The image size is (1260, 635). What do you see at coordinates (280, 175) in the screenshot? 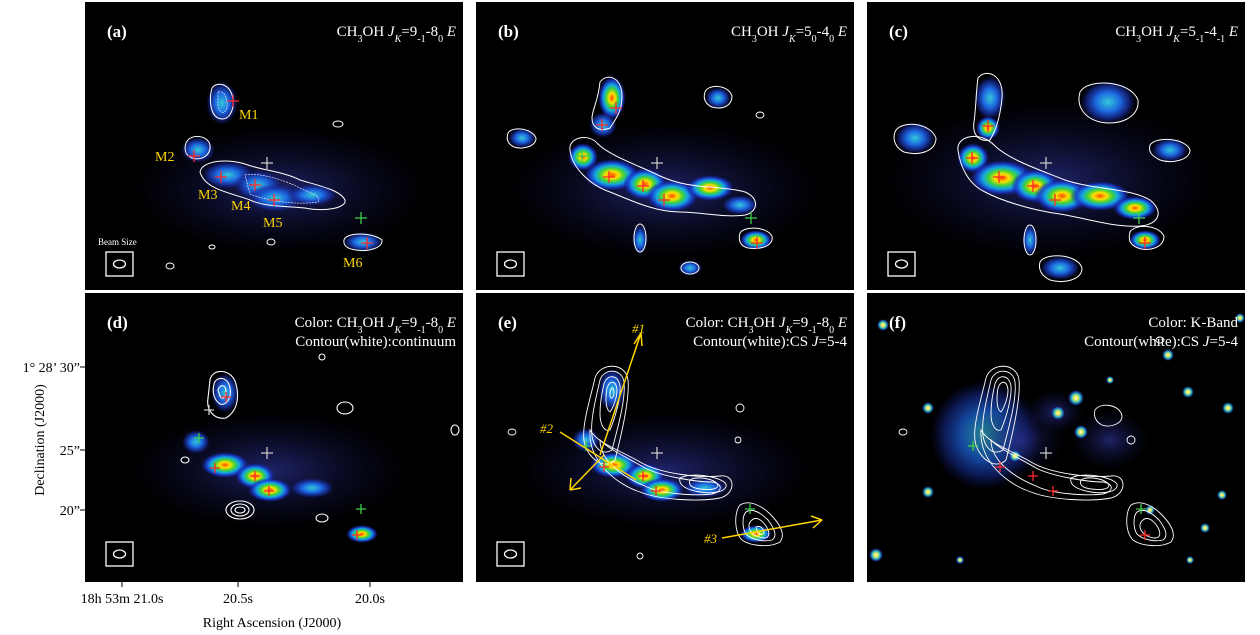
I see `panel-a-emission` at bounding box center [280, 175].